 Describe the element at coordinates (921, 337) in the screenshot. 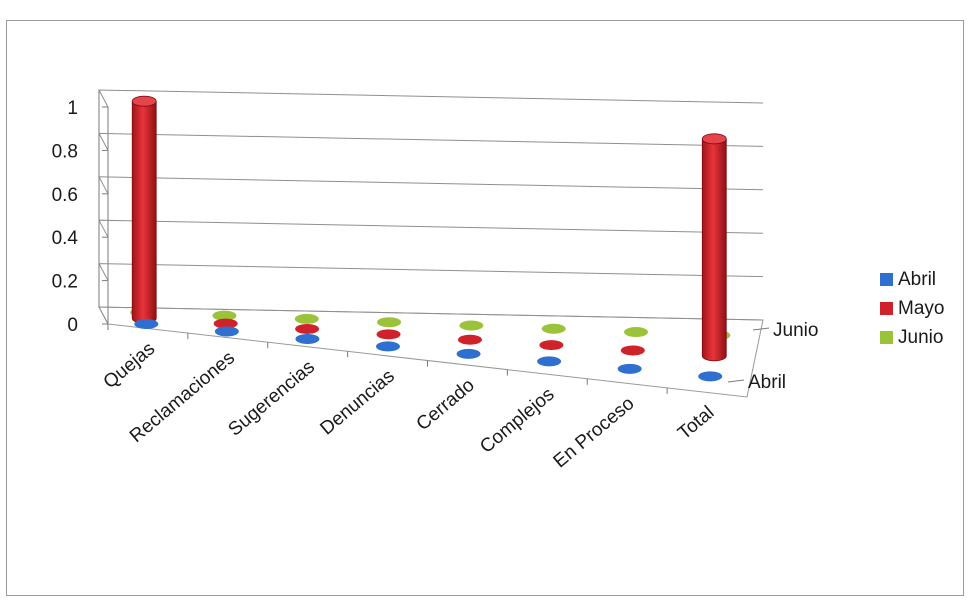

I see `legend-label-junio: Junio` at that location.